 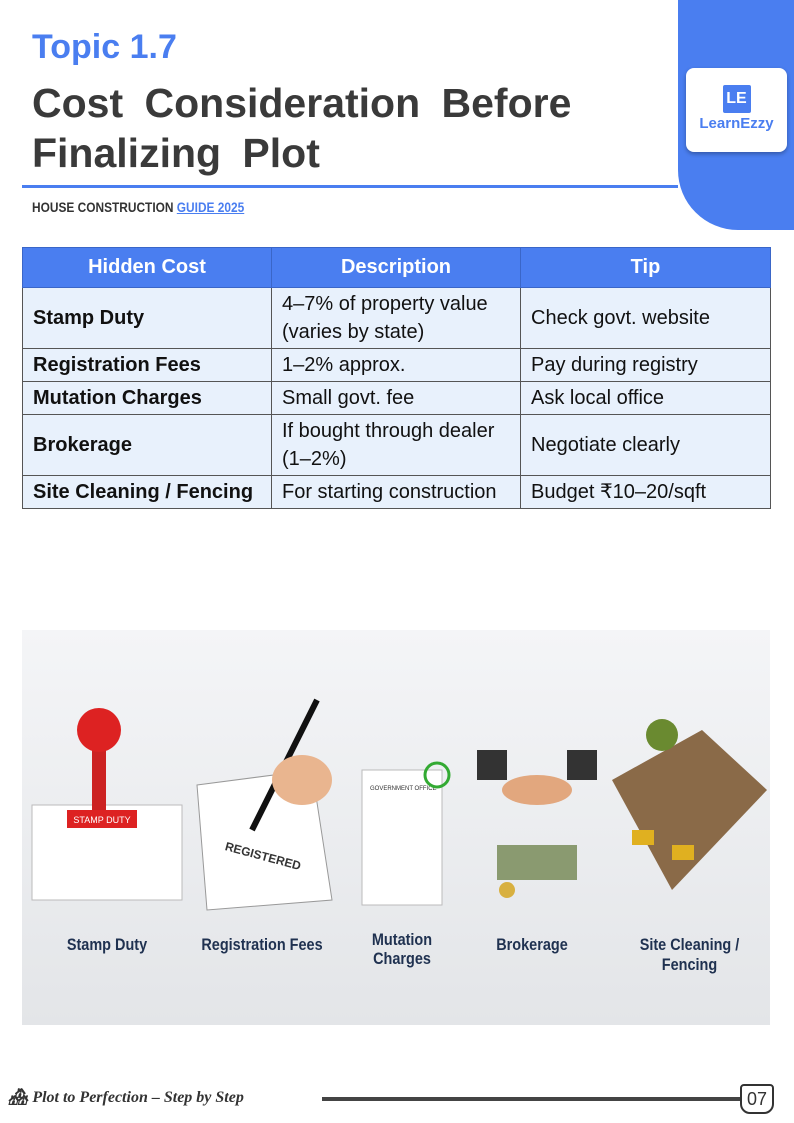 What do you see at coordinates (350, 186) in the screenshot?
I see `divider` at bounding box center [350, 186].